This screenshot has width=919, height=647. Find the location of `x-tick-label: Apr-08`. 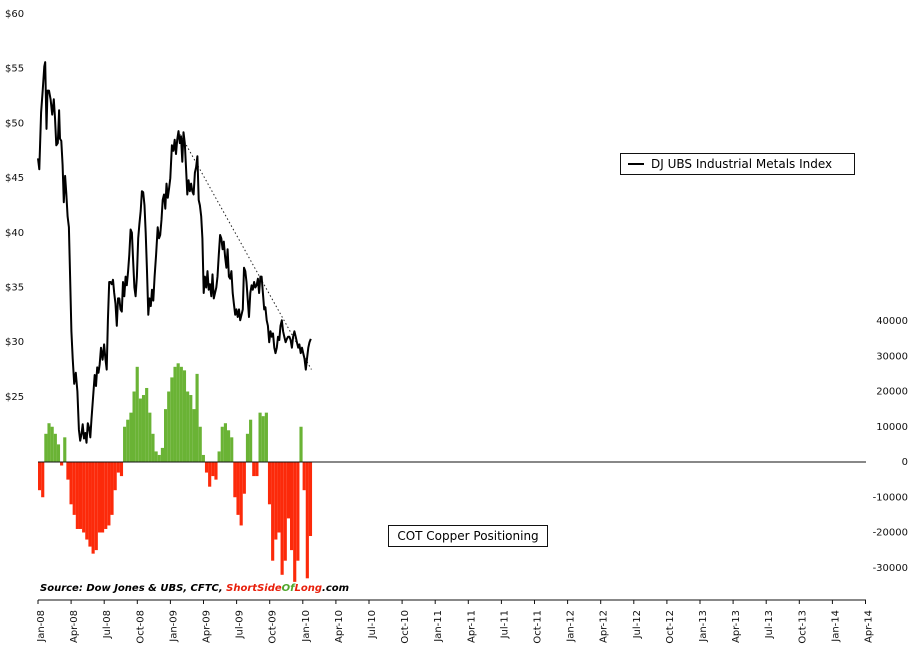

x-tick-label: Apr-08 is located at coordinates (74, 626).